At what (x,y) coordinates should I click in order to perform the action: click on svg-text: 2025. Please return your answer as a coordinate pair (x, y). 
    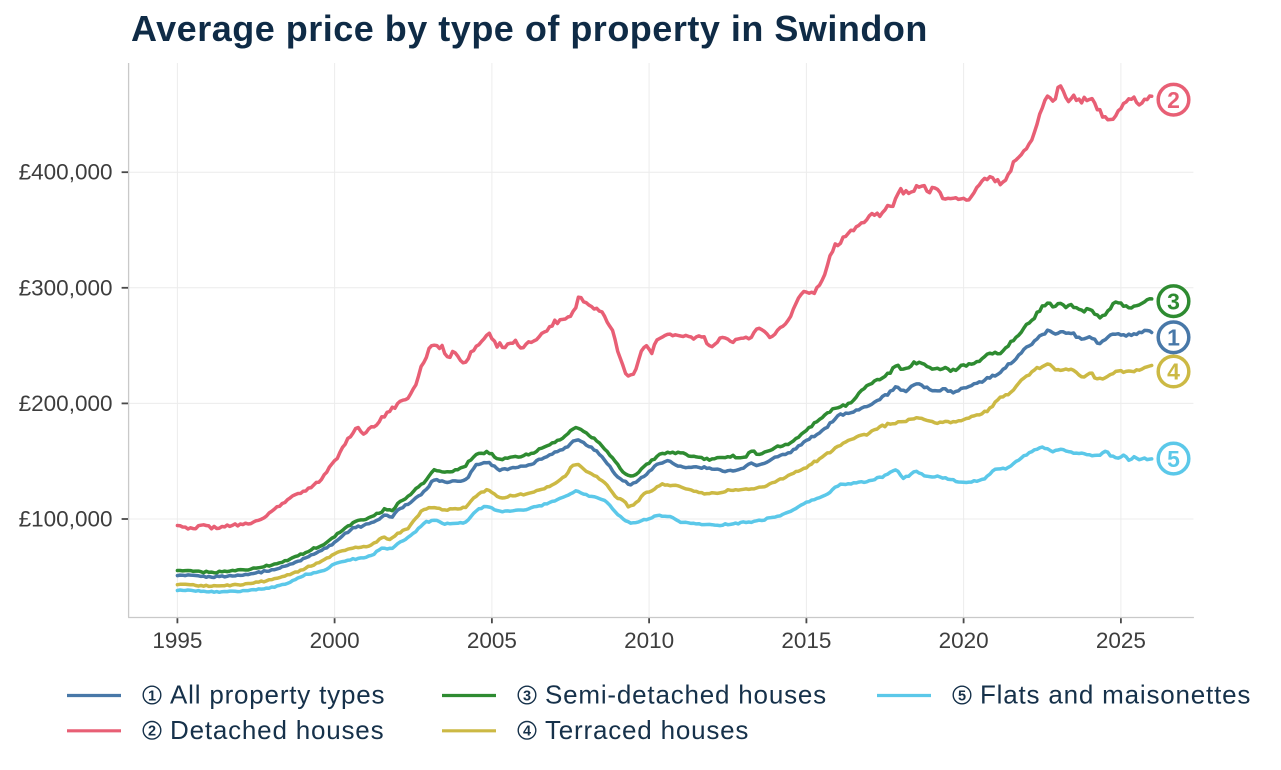
    Looking at the image, I should click on (1121, 640).